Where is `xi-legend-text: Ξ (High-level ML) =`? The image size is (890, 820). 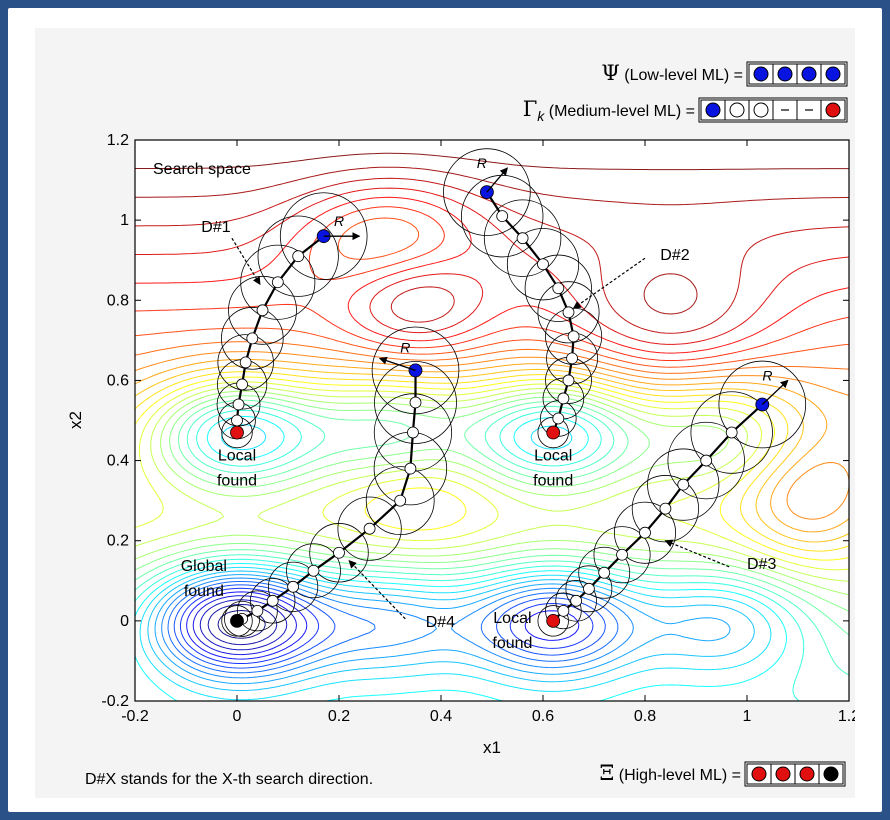 xi-legend-text: Ξ (High-level ML) = is located at coordinates (670, 773).